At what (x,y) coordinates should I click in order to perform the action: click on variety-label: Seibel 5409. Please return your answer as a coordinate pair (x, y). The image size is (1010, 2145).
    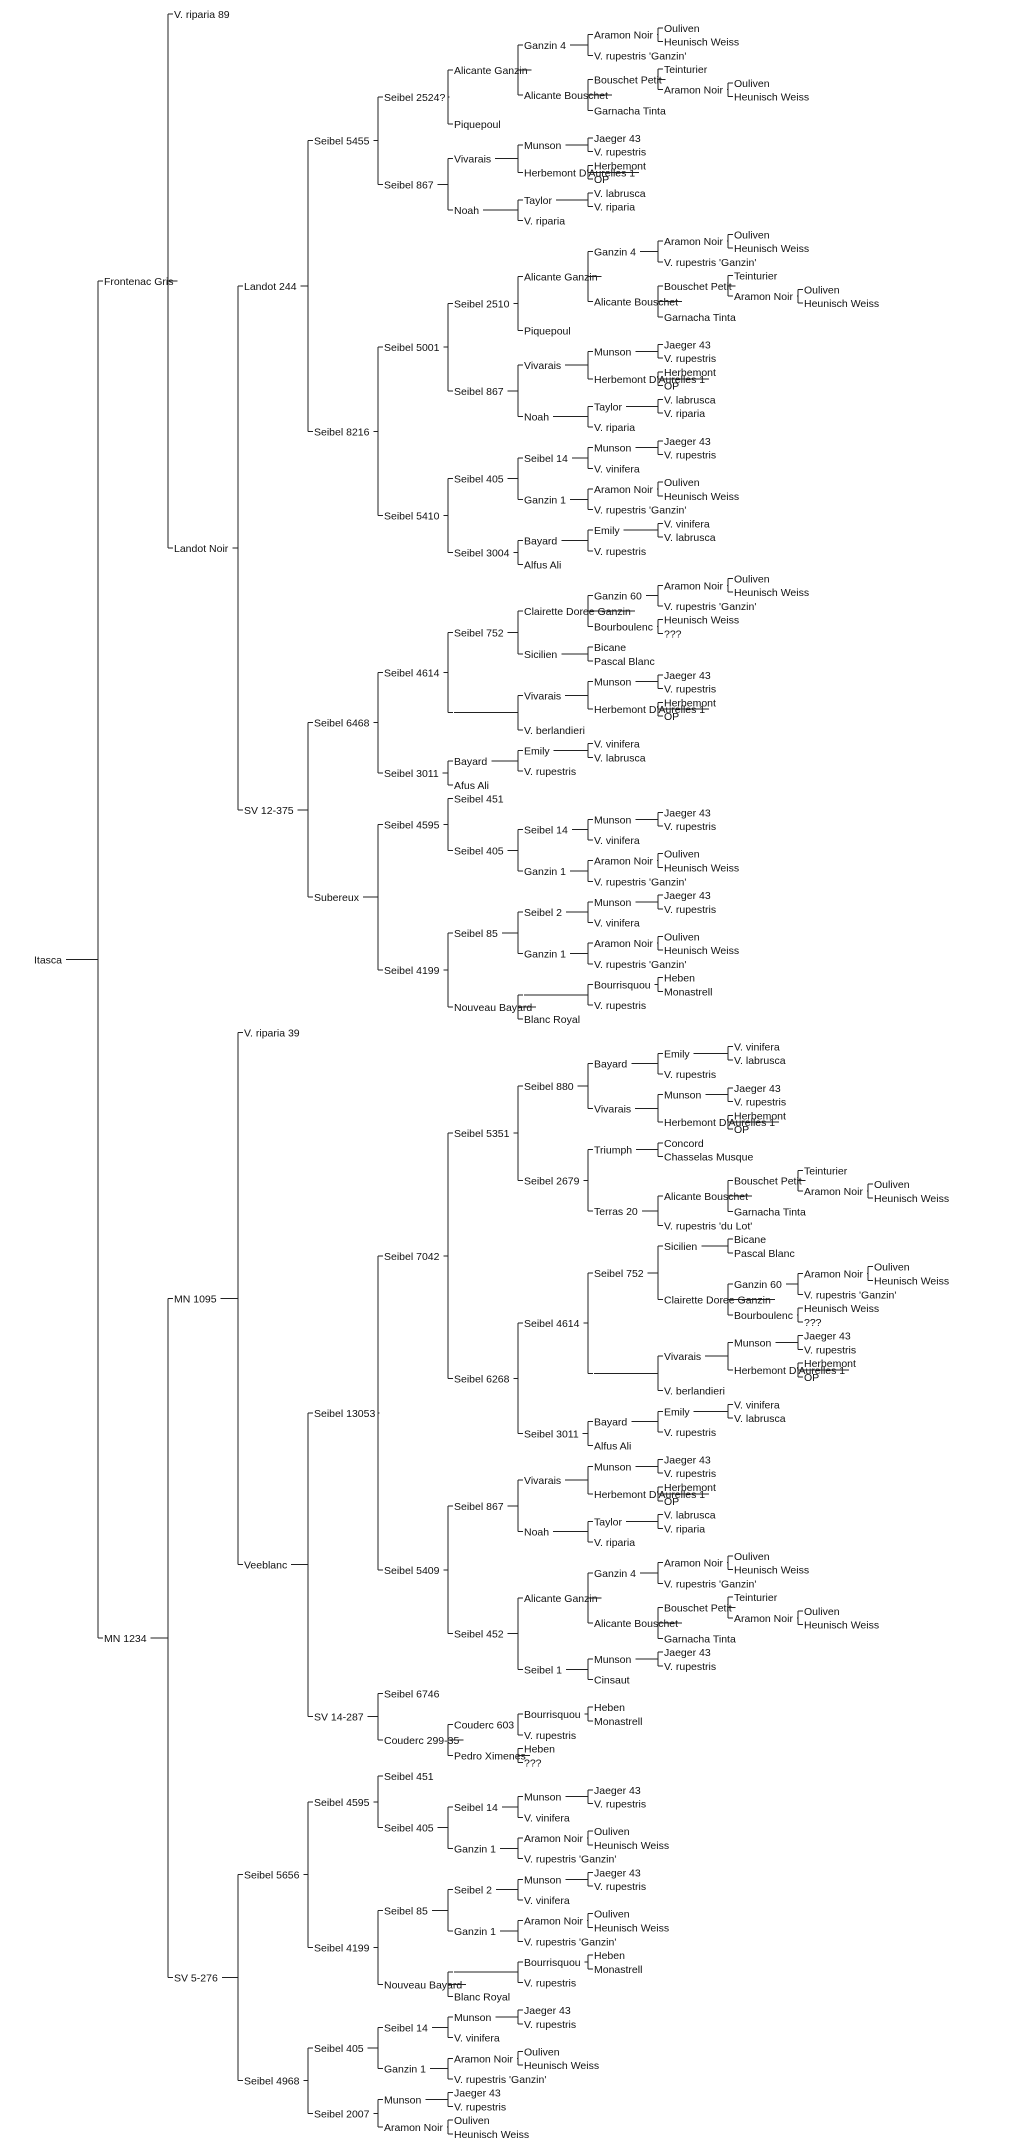
    Looking at the image, I should click on (412, 1571).